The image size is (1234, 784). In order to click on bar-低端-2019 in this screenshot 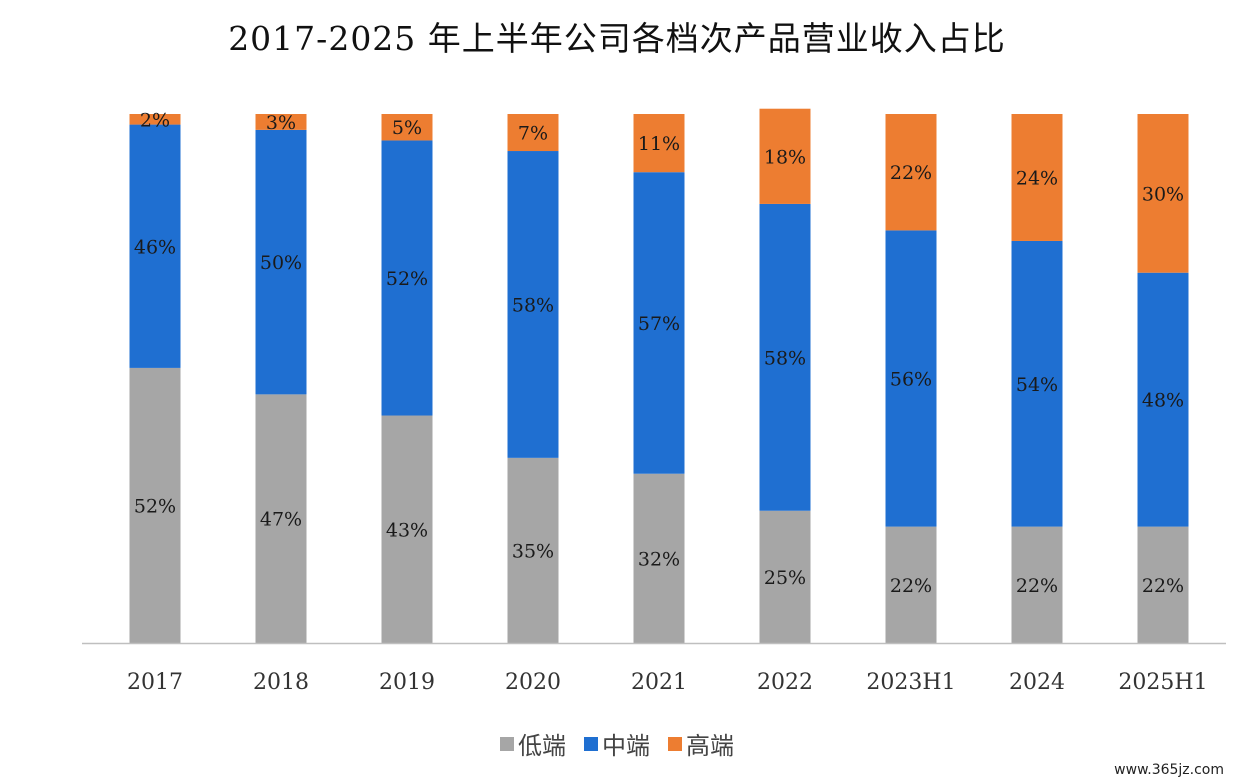, I will do `click(407, 529)`.